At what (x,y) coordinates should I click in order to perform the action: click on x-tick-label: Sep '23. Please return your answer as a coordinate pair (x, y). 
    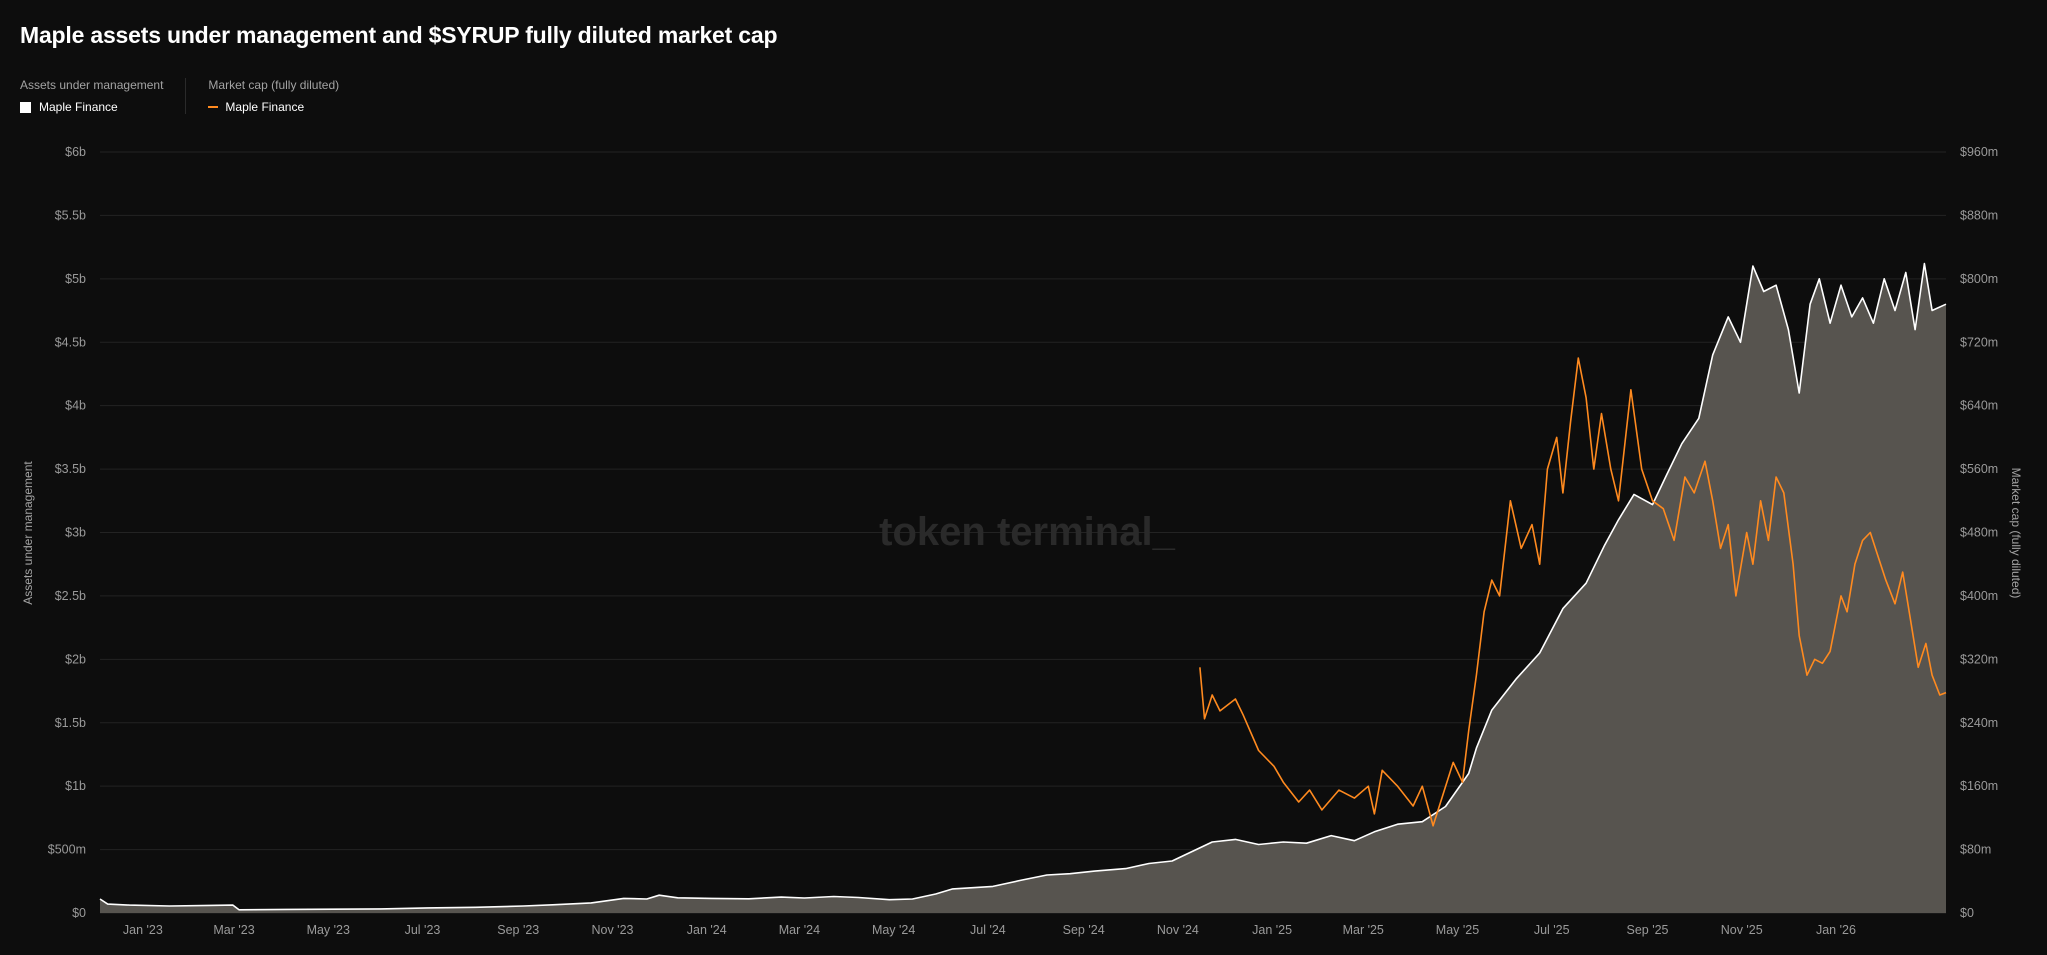
    Looking at the image, I should click on (518, 930).